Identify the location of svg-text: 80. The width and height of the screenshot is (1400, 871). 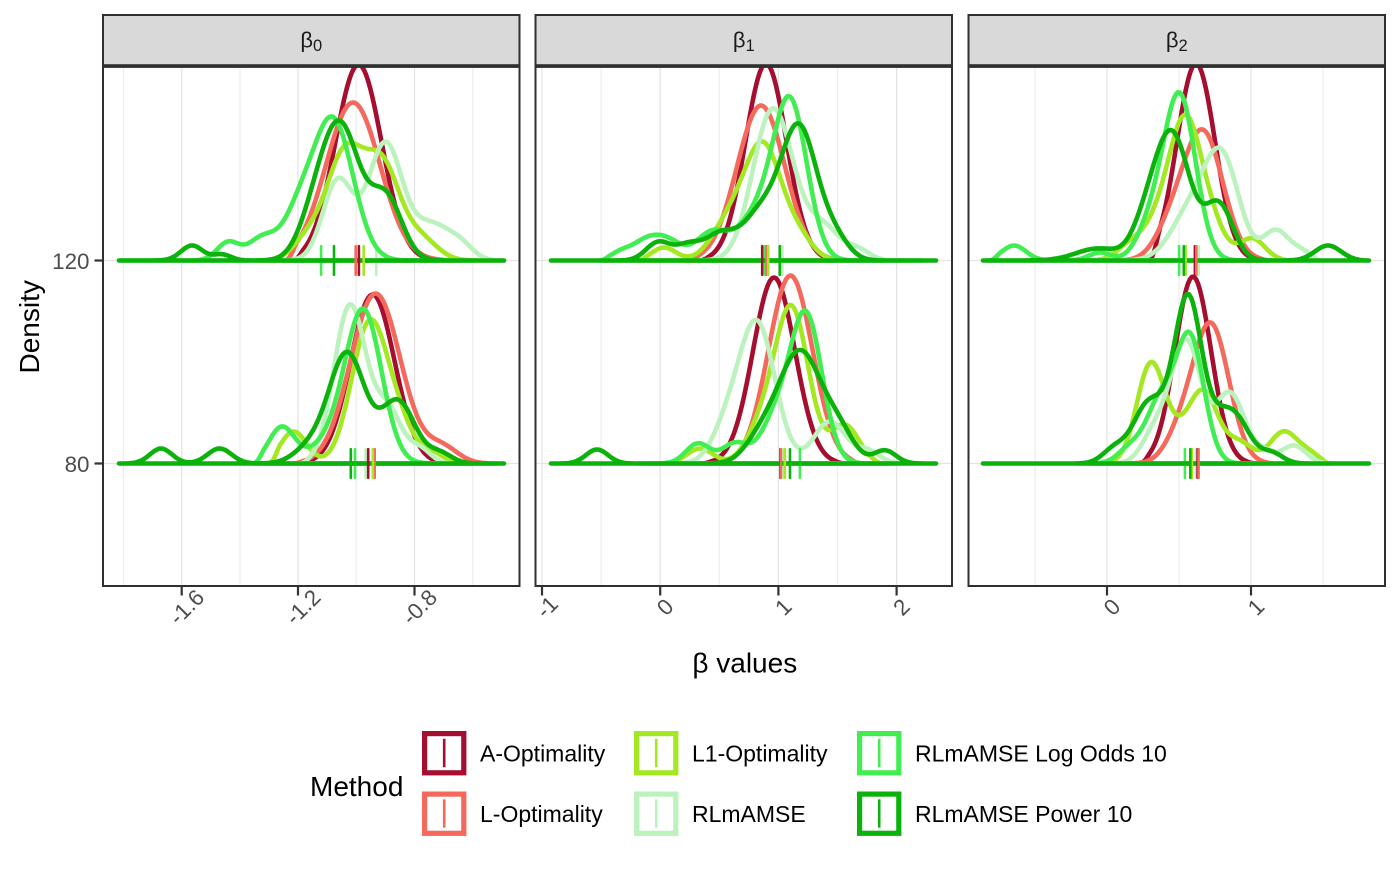
(77, 464).